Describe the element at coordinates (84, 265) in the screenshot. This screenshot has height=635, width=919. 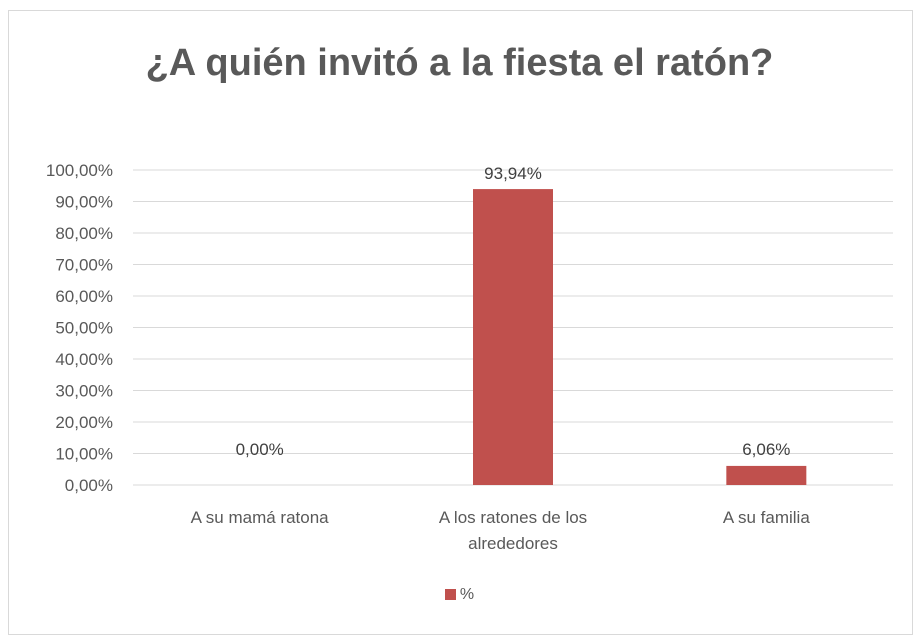
I see `y-tick-label: 70,00%` at that location.